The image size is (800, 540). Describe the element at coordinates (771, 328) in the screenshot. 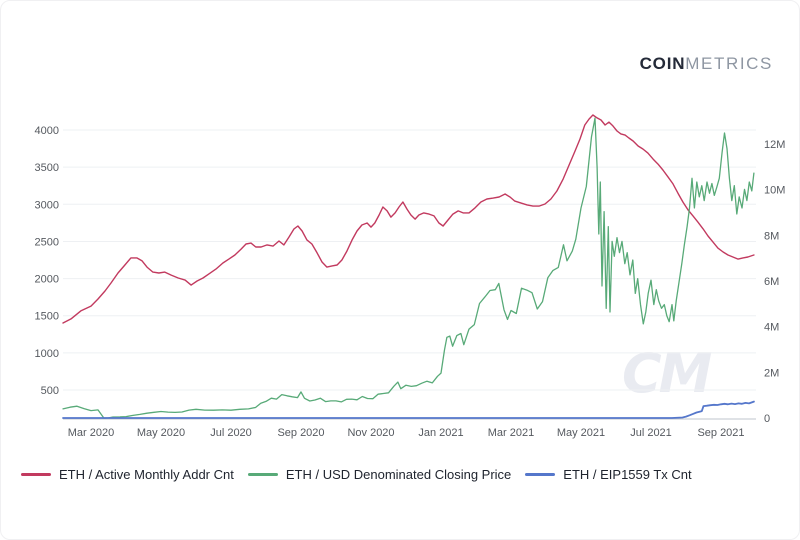

I see `right-axis-tick-label: 4M` at that location.